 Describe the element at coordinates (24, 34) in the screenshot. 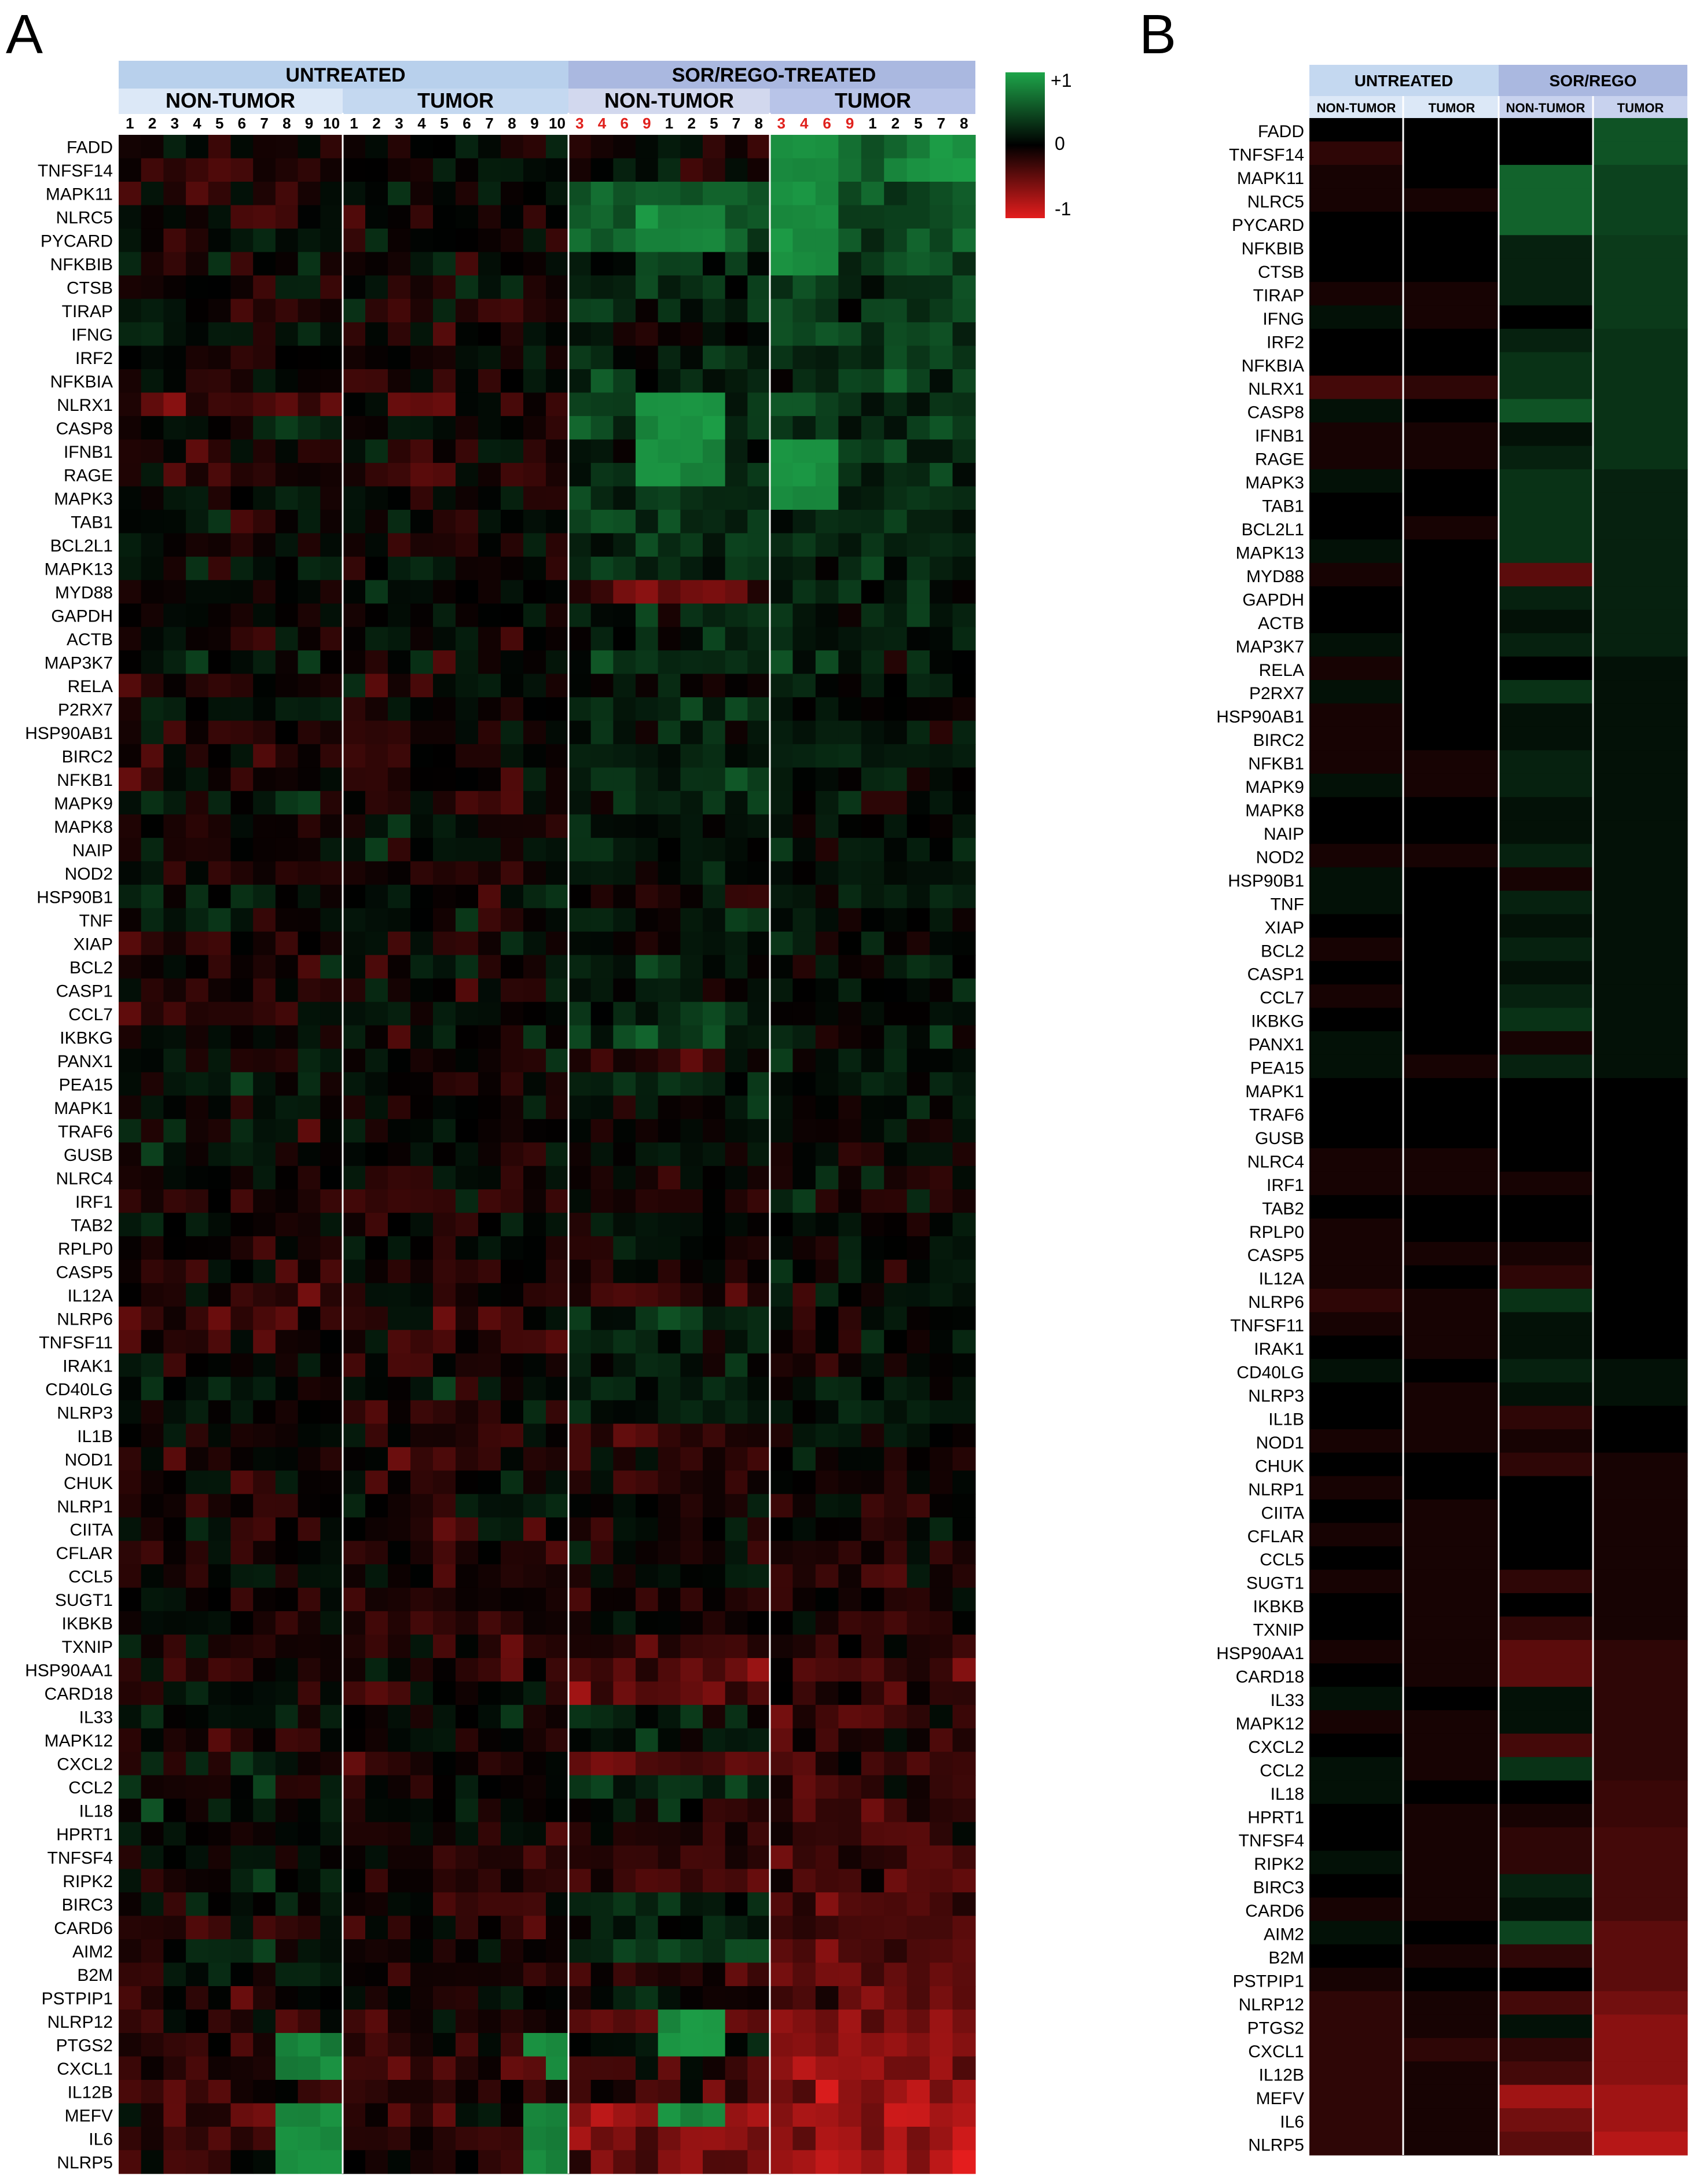

I see `panel-letter-a: A` at that location.